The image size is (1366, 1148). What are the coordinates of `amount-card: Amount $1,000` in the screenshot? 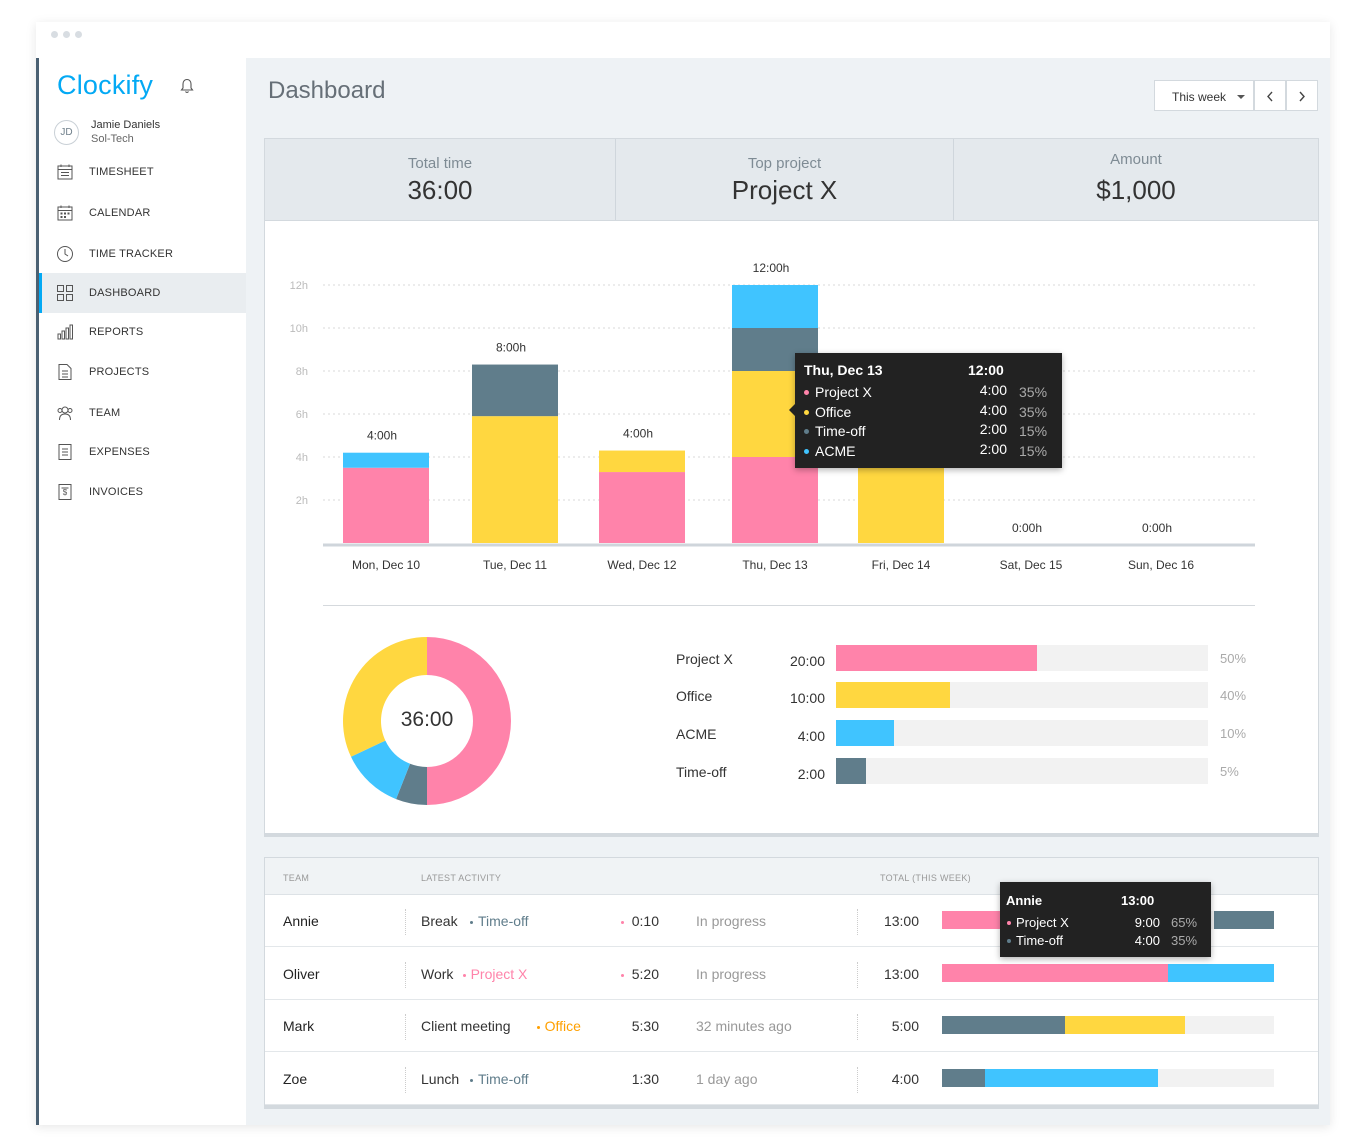 It's located at (1136, 179).